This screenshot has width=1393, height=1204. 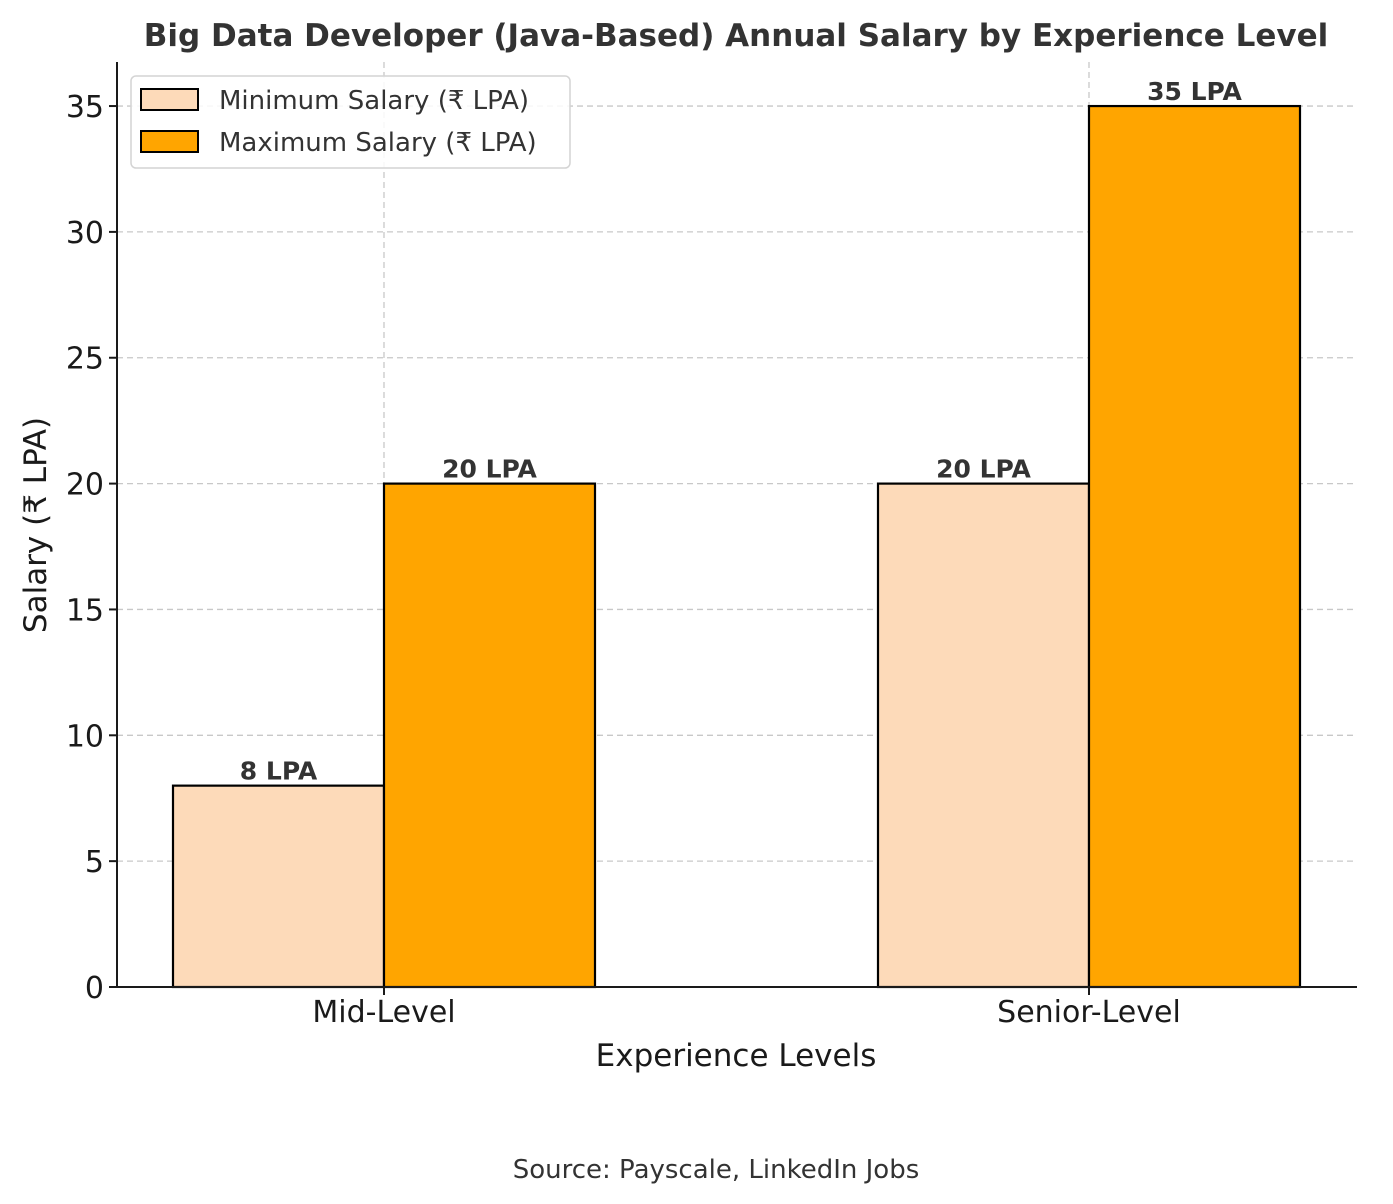 I want to click on y-tick-label: 5, so click(x=94, y=862).